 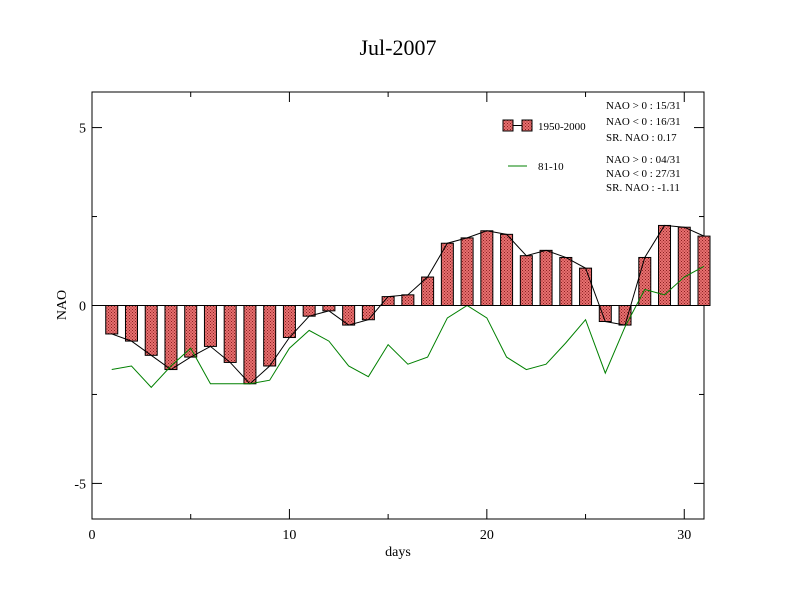 I want to click on x-axis-label: days, so click(x=398, y=552).